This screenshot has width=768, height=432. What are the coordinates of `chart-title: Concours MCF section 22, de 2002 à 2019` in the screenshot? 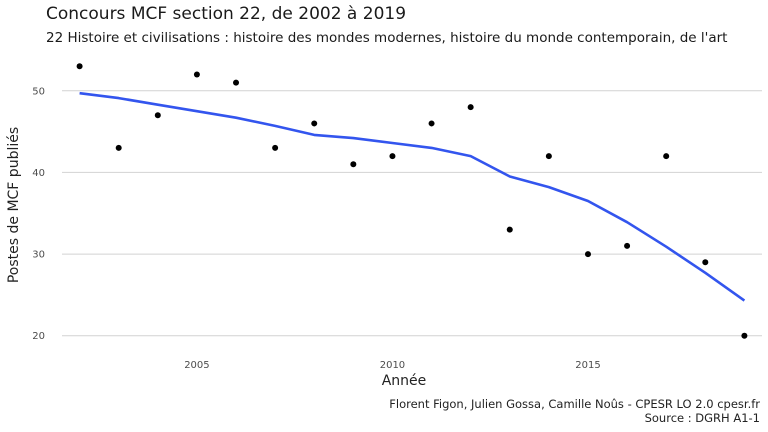 It's located at (226, 14).